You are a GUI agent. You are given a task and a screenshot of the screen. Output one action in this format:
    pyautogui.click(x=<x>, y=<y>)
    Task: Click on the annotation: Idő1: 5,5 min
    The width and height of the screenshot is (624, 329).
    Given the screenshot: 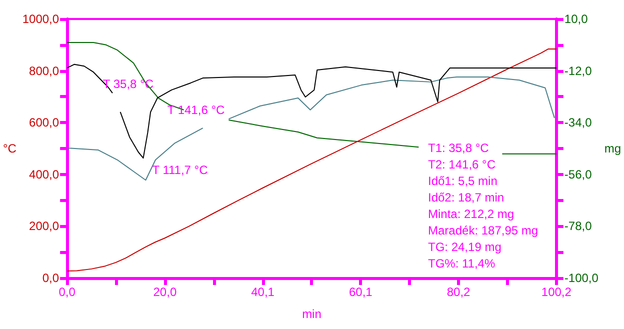 What is the action you would take?
    pyautogui.click(x=463, y=181)
    